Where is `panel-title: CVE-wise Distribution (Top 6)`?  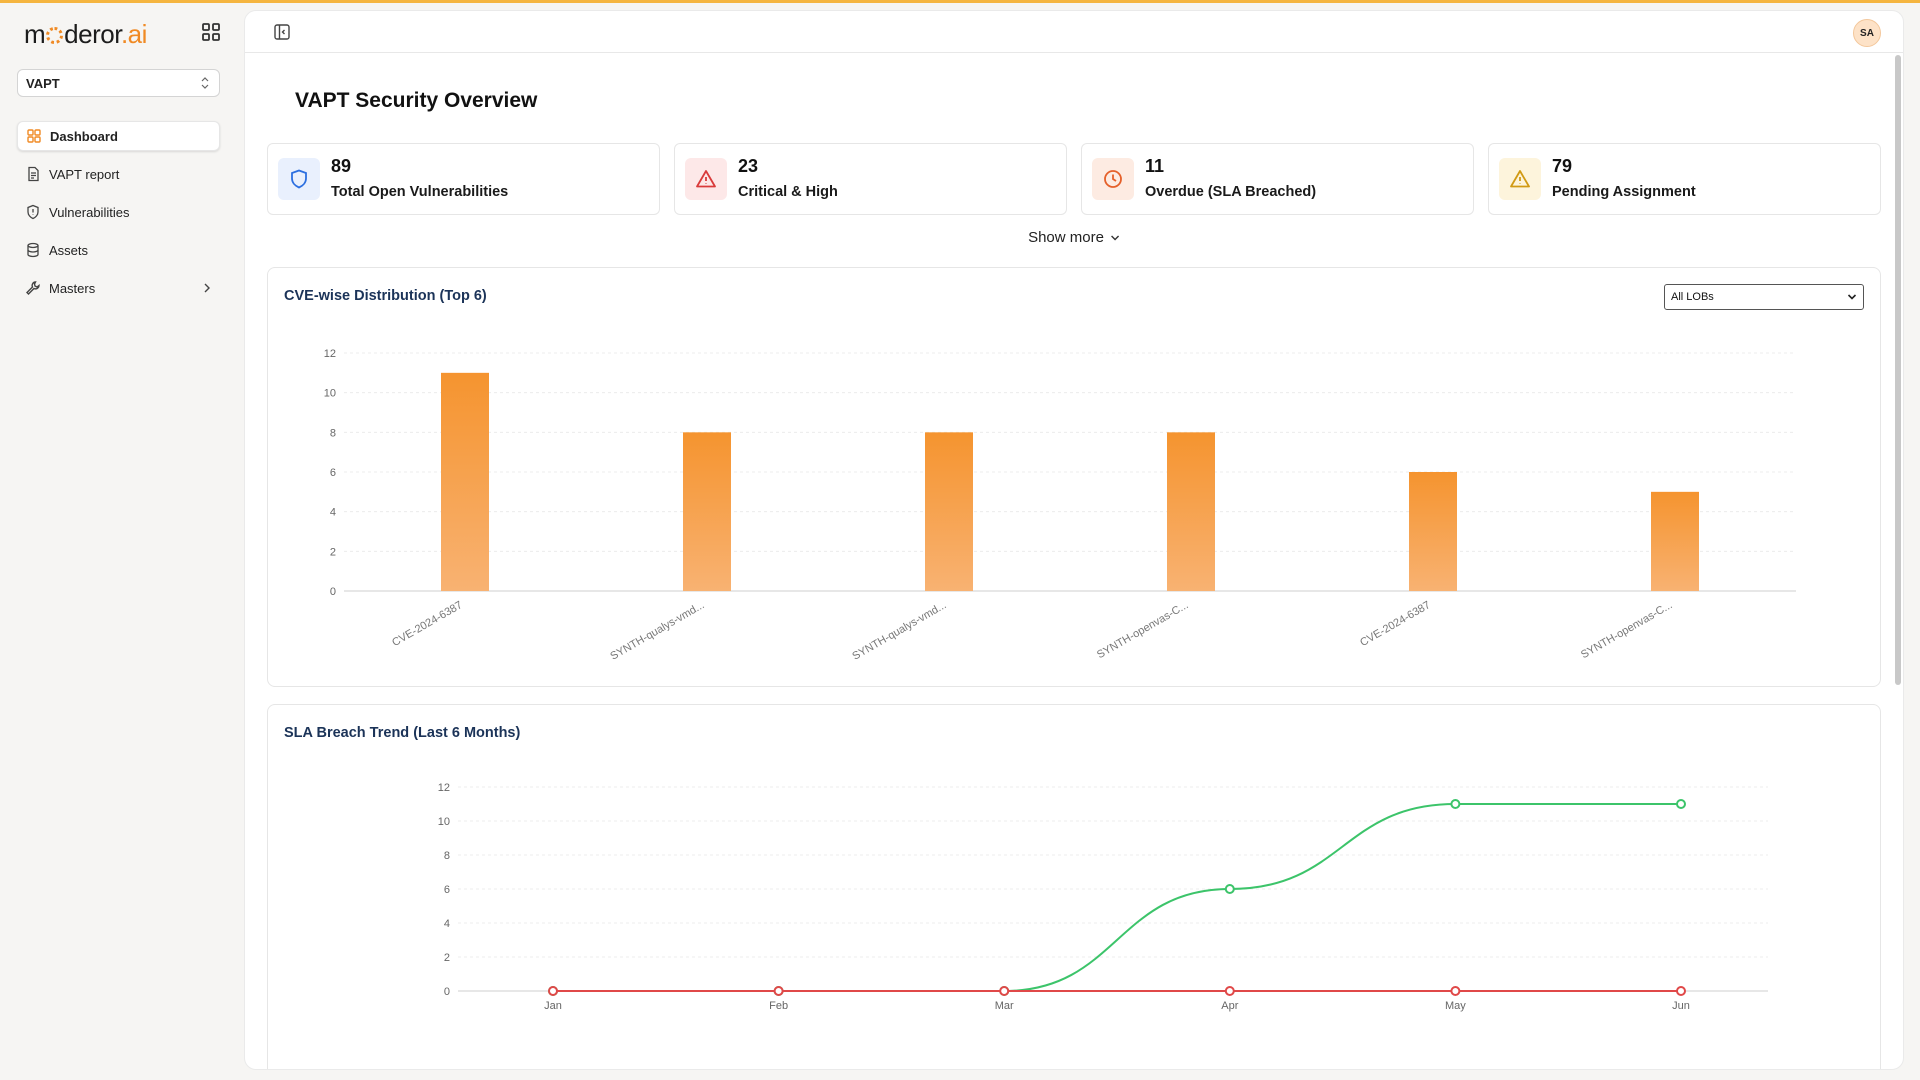 panel-title: CVE-wise Distribution (Top 6) is located at coordinates (385, 296).